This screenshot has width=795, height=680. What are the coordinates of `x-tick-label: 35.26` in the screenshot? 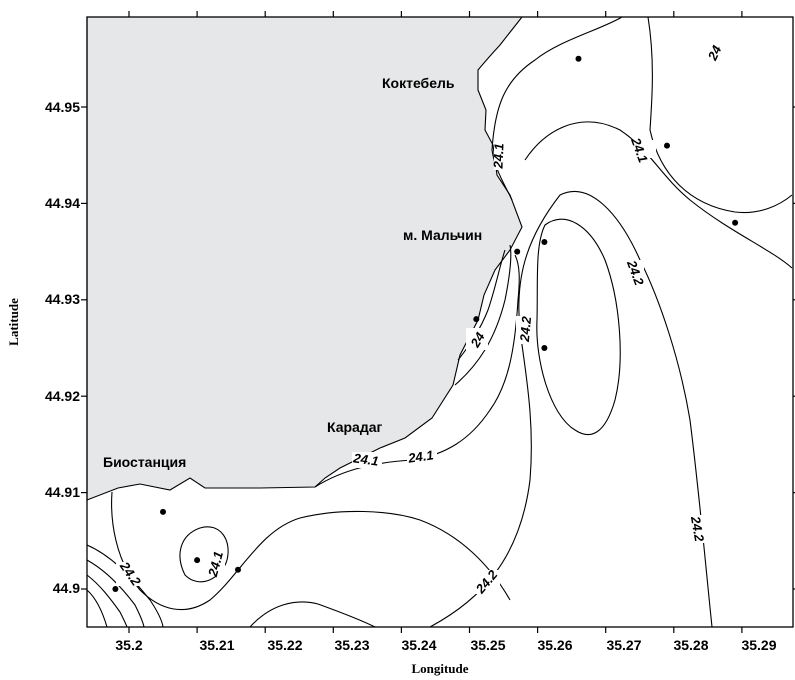 It's located at (554, 645).